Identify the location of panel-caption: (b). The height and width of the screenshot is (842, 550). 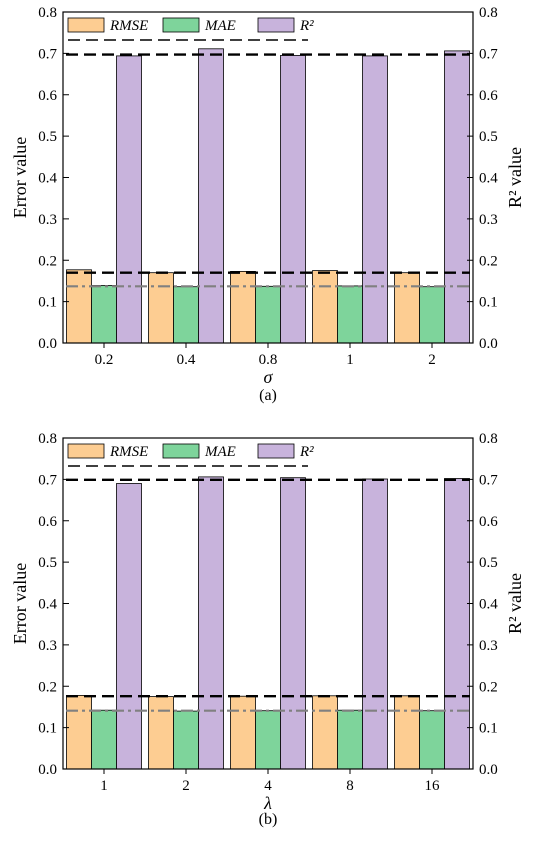
(268, 819).